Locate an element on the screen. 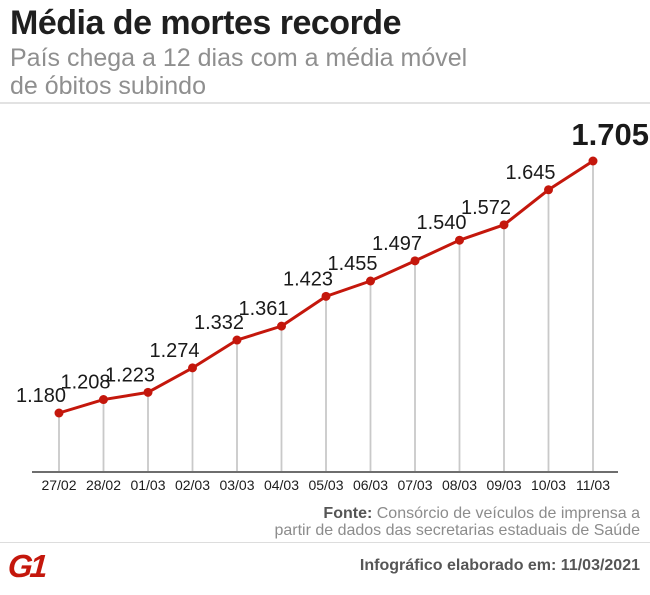 This screenshot has height=595, width=650. point-label: 1.540 is located at coordinates (441, 223).